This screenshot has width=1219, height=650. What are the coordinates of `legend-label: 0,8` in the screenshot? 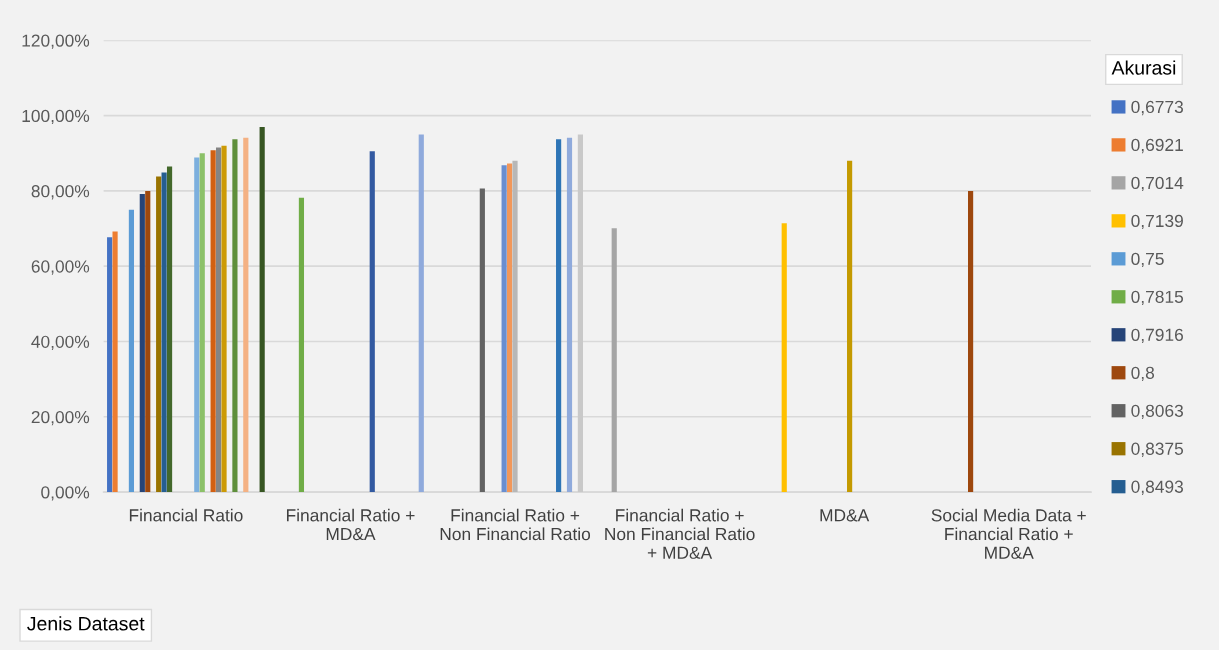 It's located at (1143, 374).